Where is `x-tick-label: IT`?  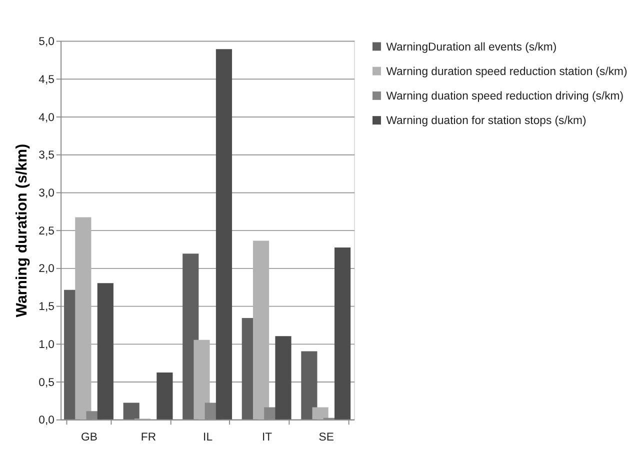 x-tick-label: IT is located at coordinates (267, 438).